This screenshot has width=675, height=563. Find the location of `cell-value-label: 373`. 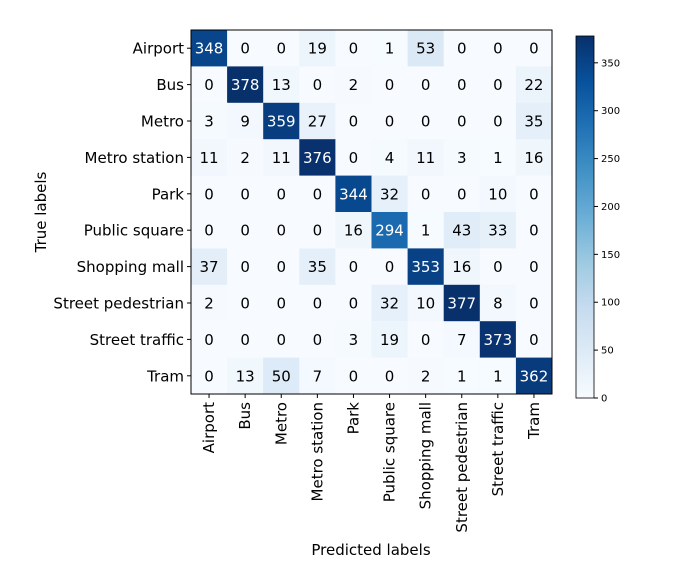

cell-value-label: 373 is located at coordinates (498, 340).